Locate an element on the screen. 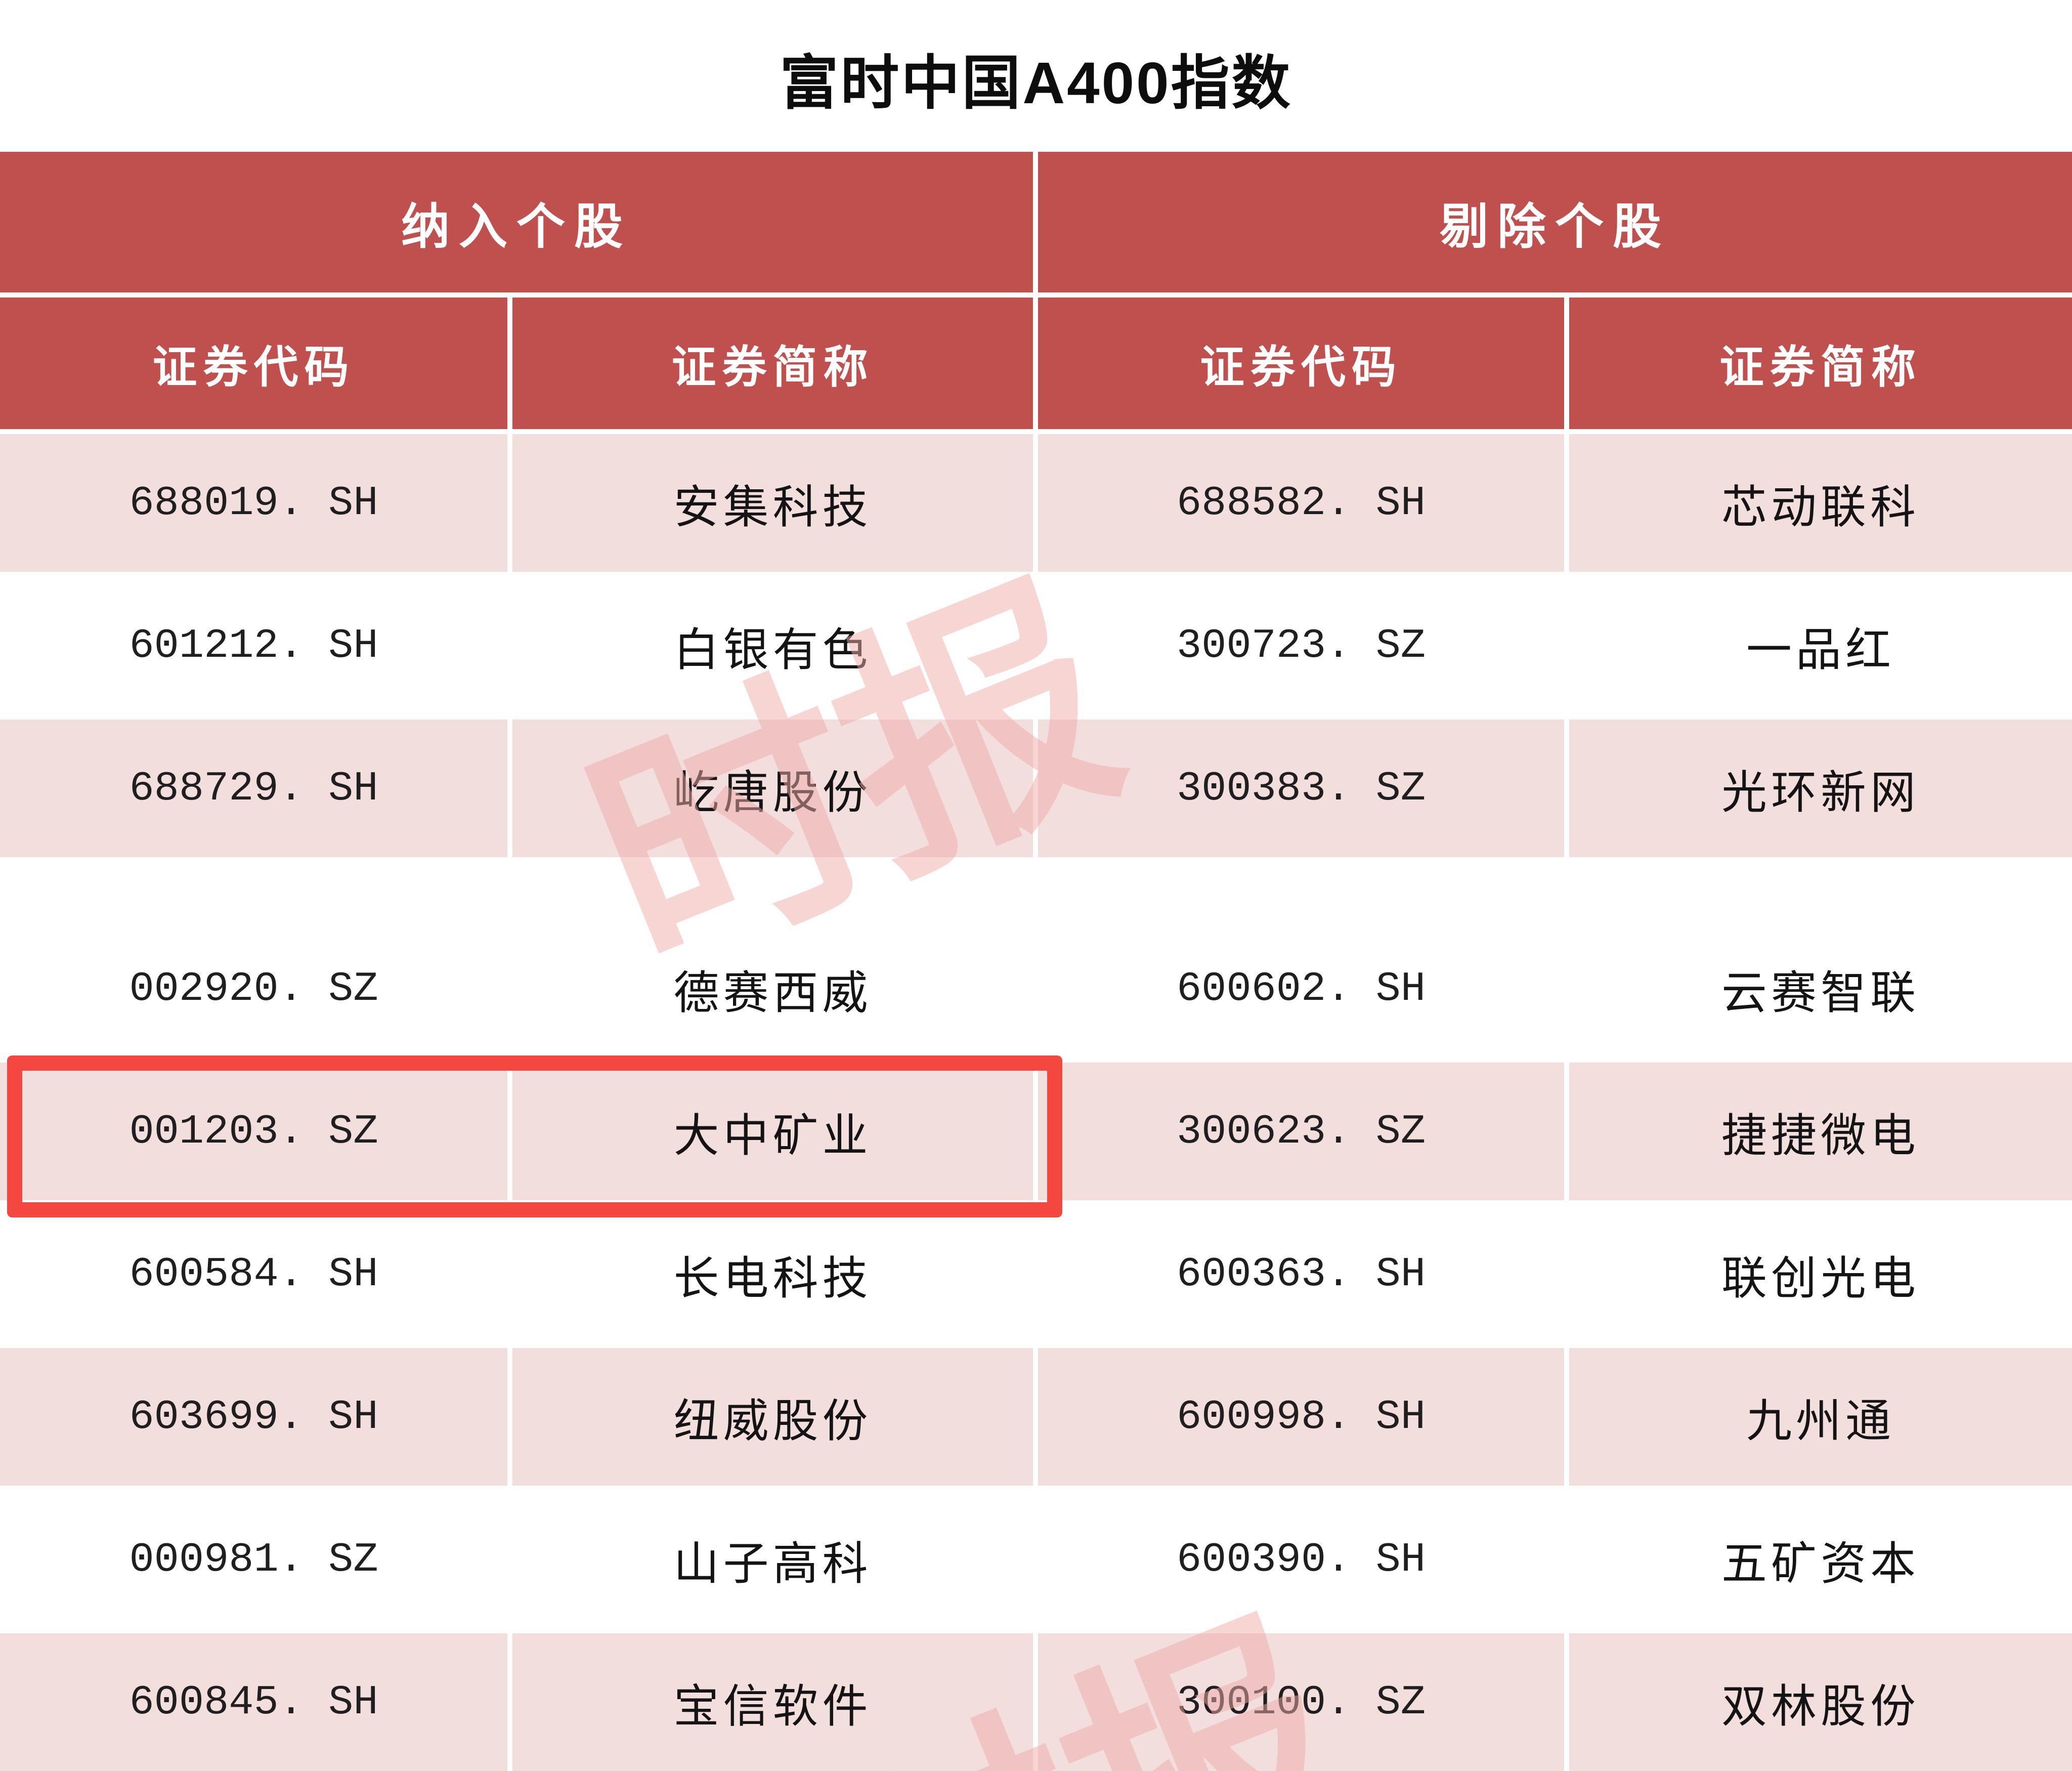  group-header-included: 纳入个股 is located at coordinates (516, 222).